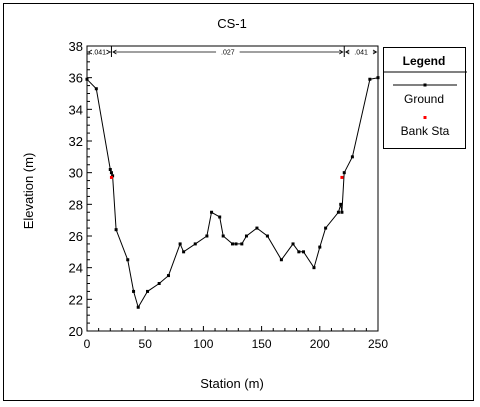 This screenshot has height=407, width=480. Describe the element at coordinates (76, 236) in the screenshot. I see `y-tick-label: 26` at that location.